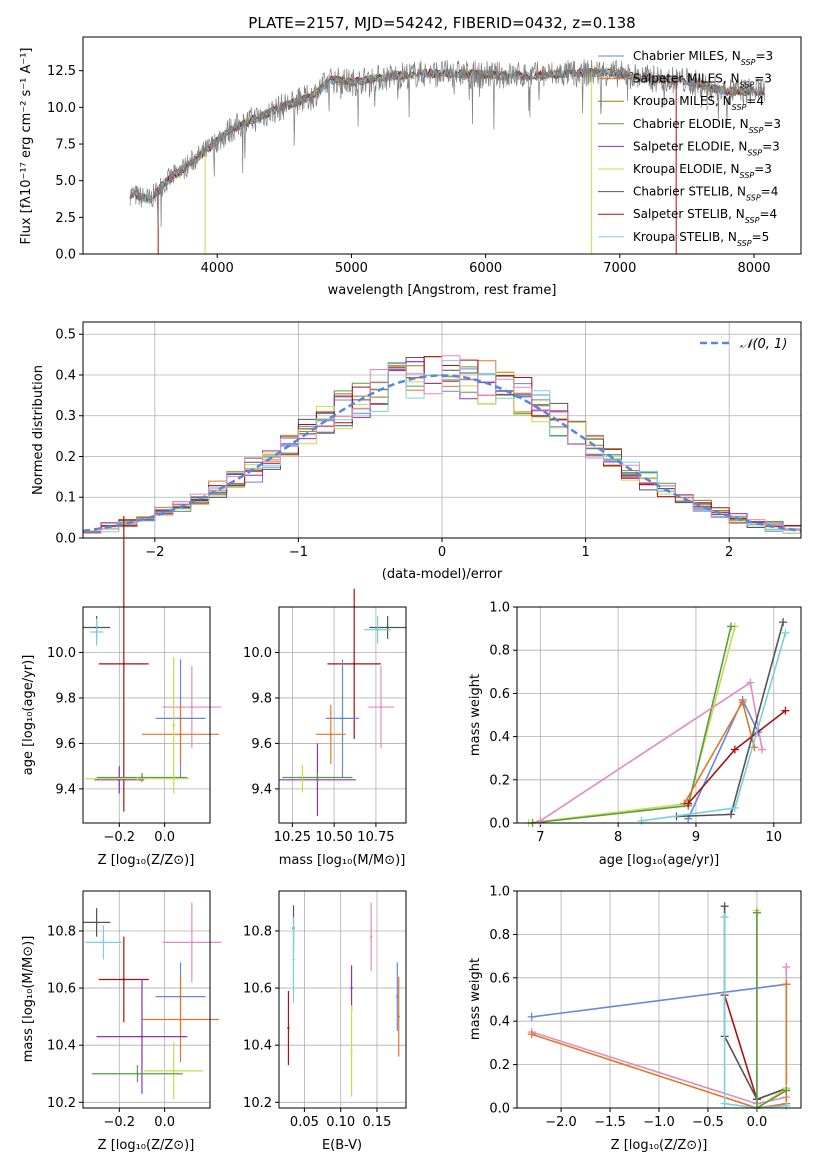  What do you see at coordinates (342, 1145) in the screenshot?
I see `mass-vs-ebv-xlabel: E(B-V)` at bounding box center [342, 1145].